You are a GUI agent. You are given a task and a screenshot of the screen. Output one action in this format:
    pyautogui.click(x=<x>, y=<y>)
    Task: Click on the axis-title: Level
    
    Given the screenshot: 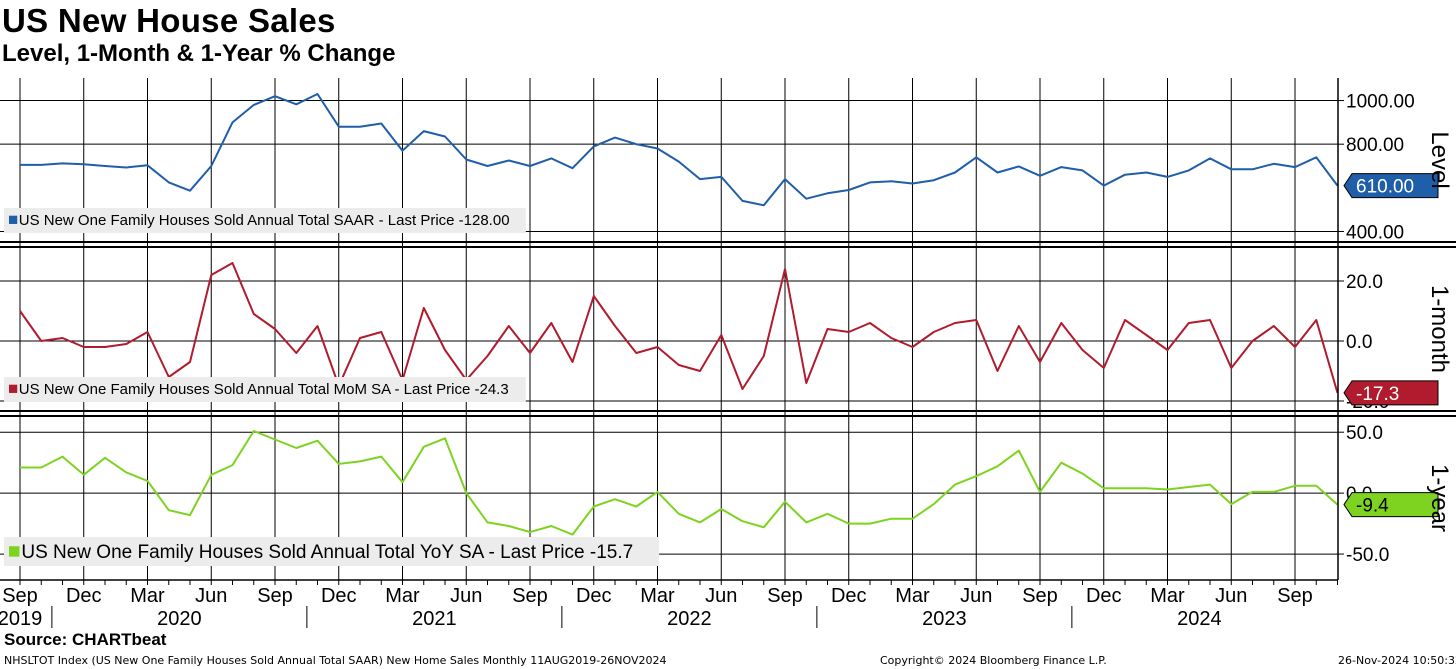 What is the action you would take?
    pyautogui.click(x=1439, y=159)
    